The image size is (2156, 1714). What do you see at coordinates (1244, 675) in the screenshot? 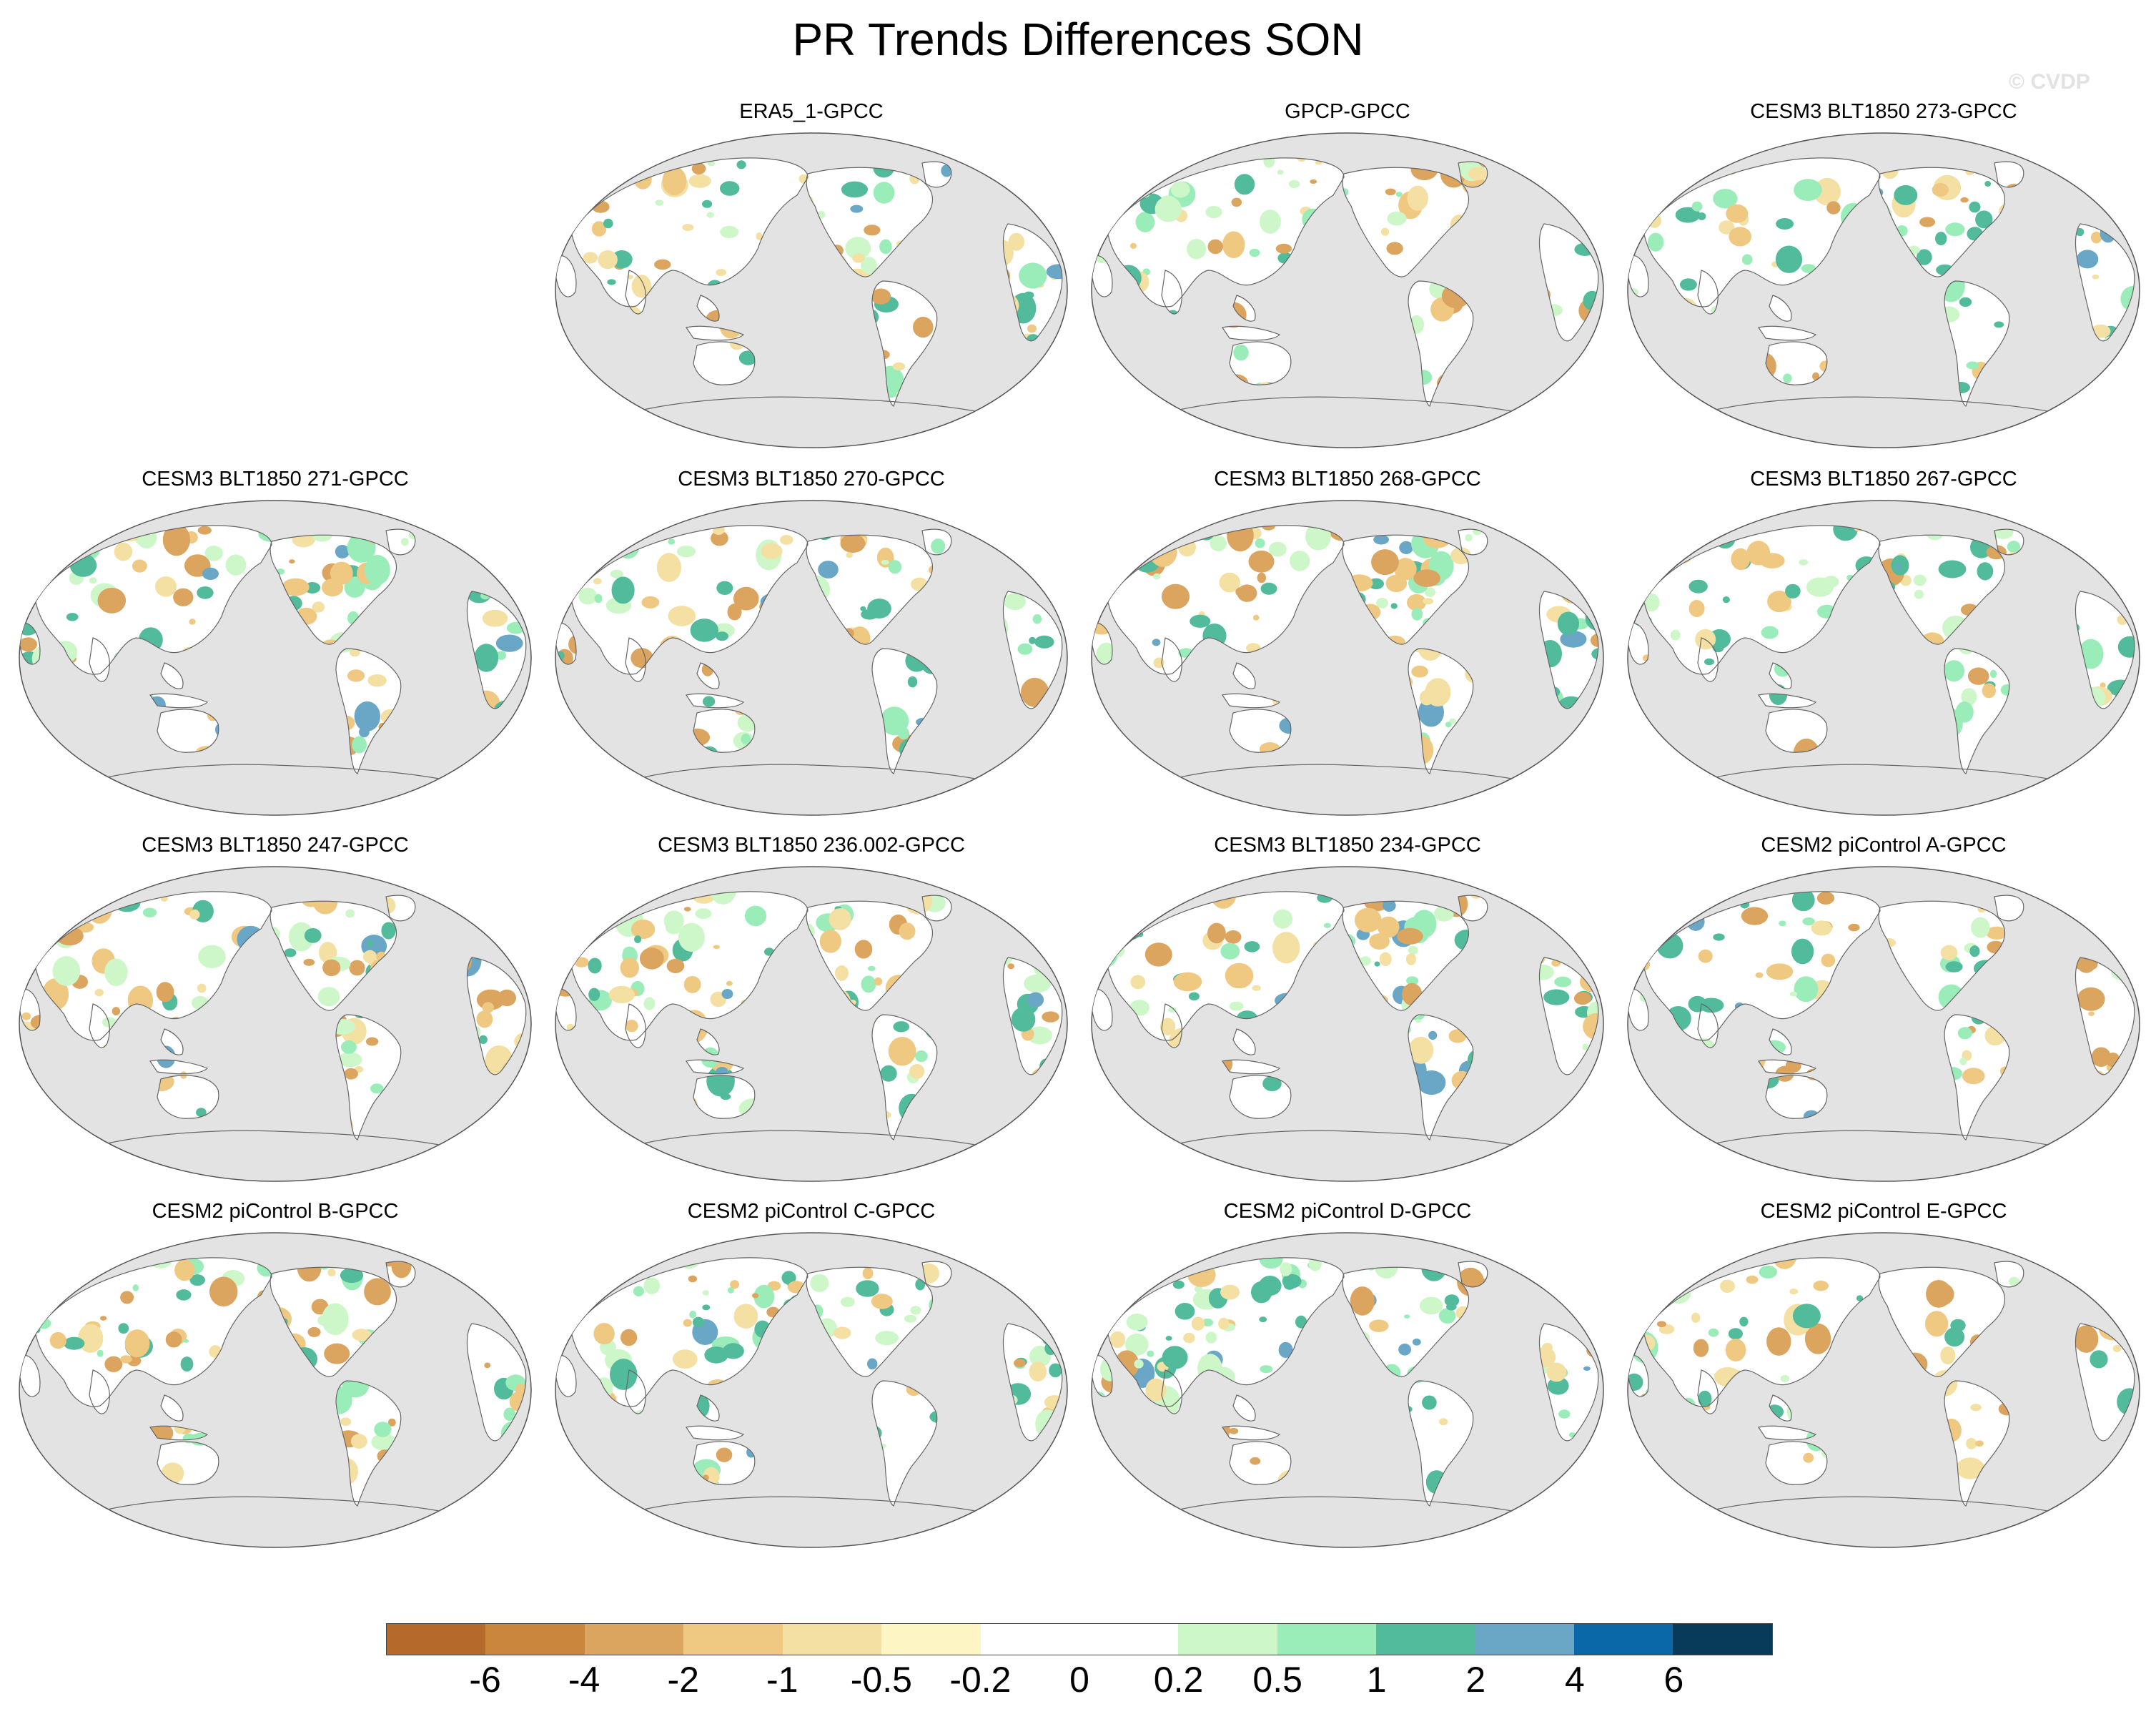
I see `coastline-seasia` at bounding box center [1244, 675].